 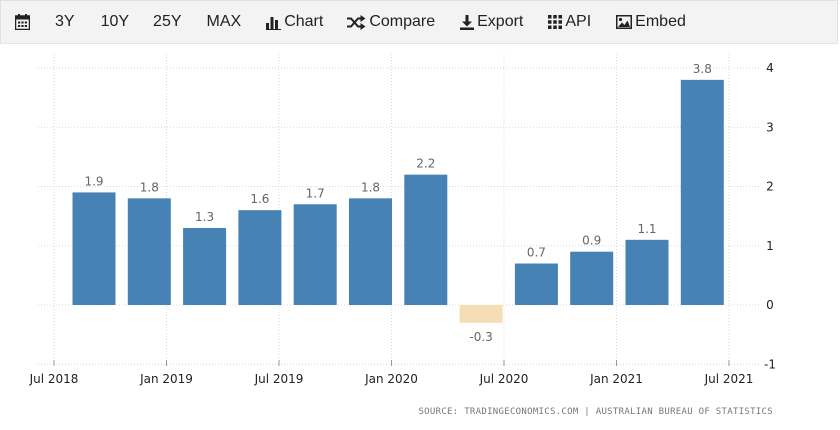 What do you see at coordinates (259, 199) in the screenshot?
I see `bar-value-label: 1.6` at bounding box center [259, 199].